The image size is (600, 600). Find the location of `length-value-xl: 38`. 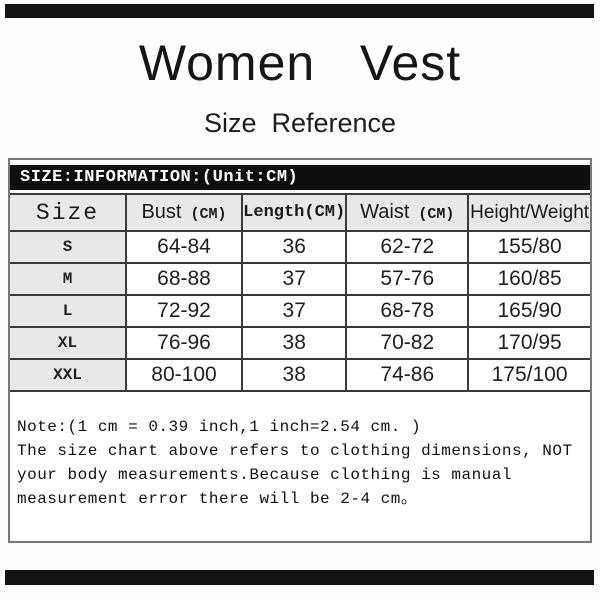

length-value-xl: 38 is located at coordinates (294, 343).